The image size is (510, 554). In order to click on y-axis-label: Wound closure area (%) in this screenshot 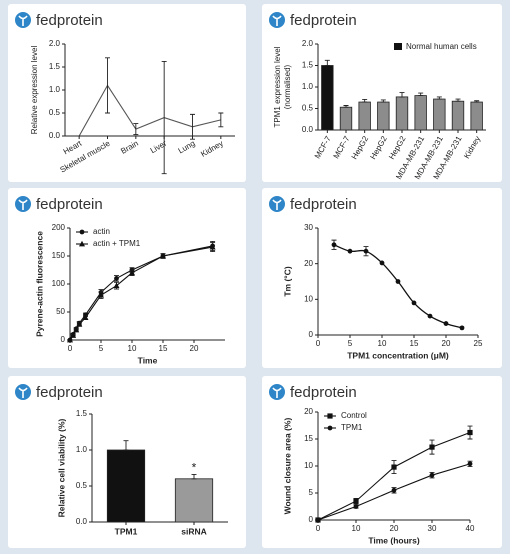, I will do `click(287, 465)`.